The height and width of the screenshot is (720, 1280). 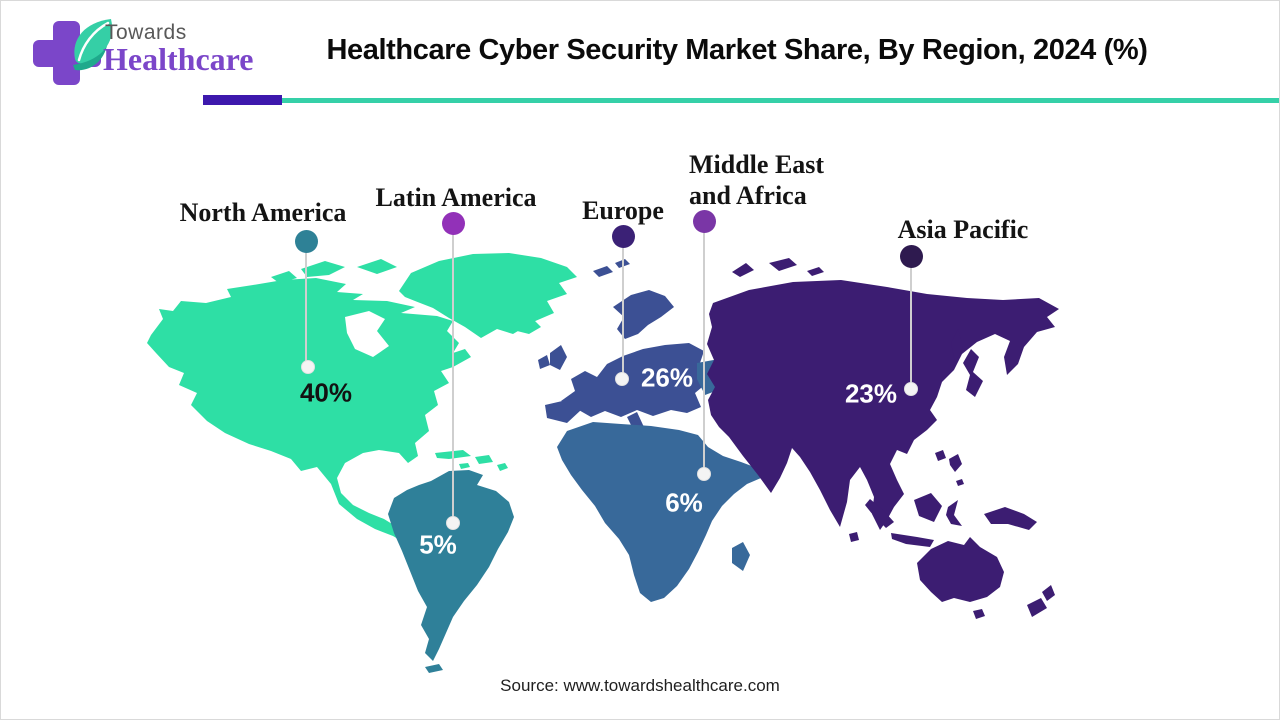 What do you see at coordinates (362, 399) in the screenshot?
I see `map-north-america` at bounding box center [362, 399].